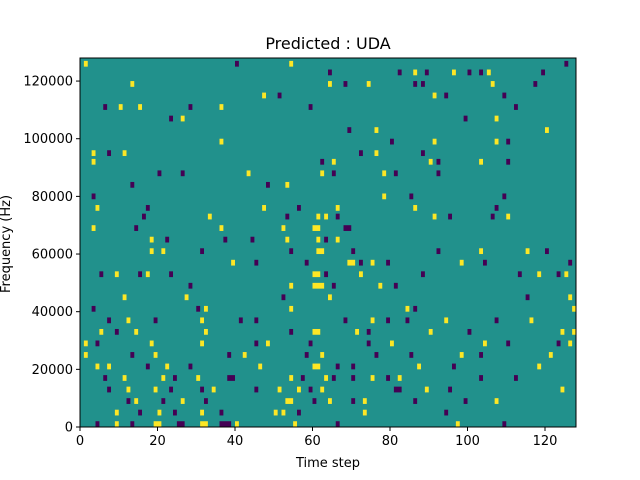  What do you see at coordinates (327, 43) in the screenshot?
I see `chart-title: Predicted : UDA` at bounding box center [327, 43].